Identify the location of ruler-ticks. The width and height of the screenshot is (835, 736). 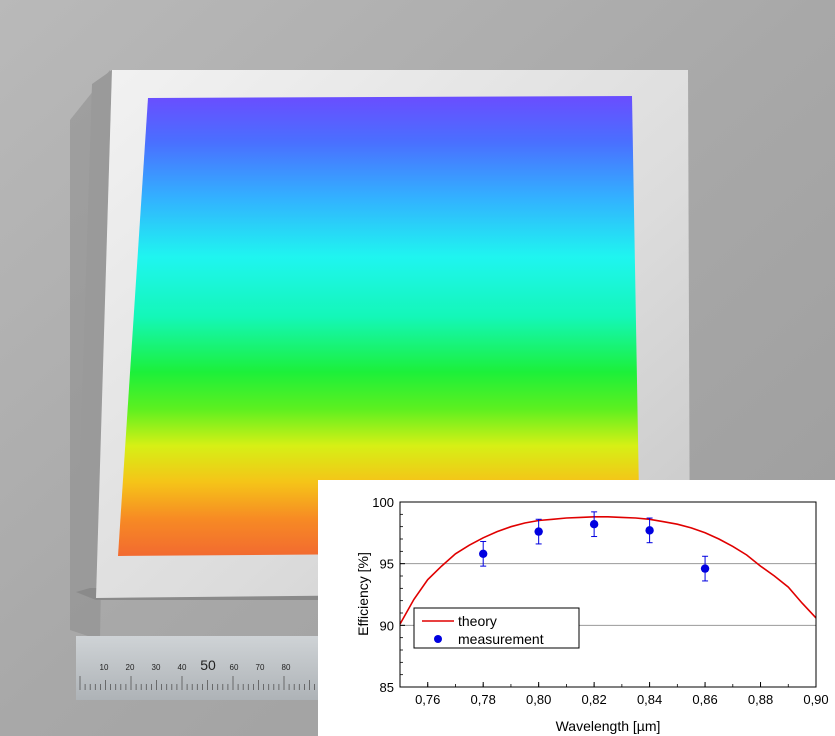
(202, 683).